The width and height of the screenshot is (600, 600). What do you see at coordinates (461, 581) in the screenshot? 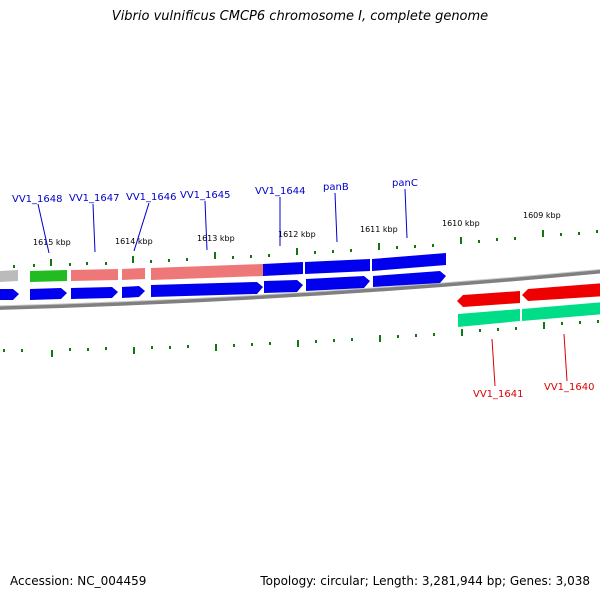
I see `length-value: 3,281,944 bp` at bounding box center [461, 581].